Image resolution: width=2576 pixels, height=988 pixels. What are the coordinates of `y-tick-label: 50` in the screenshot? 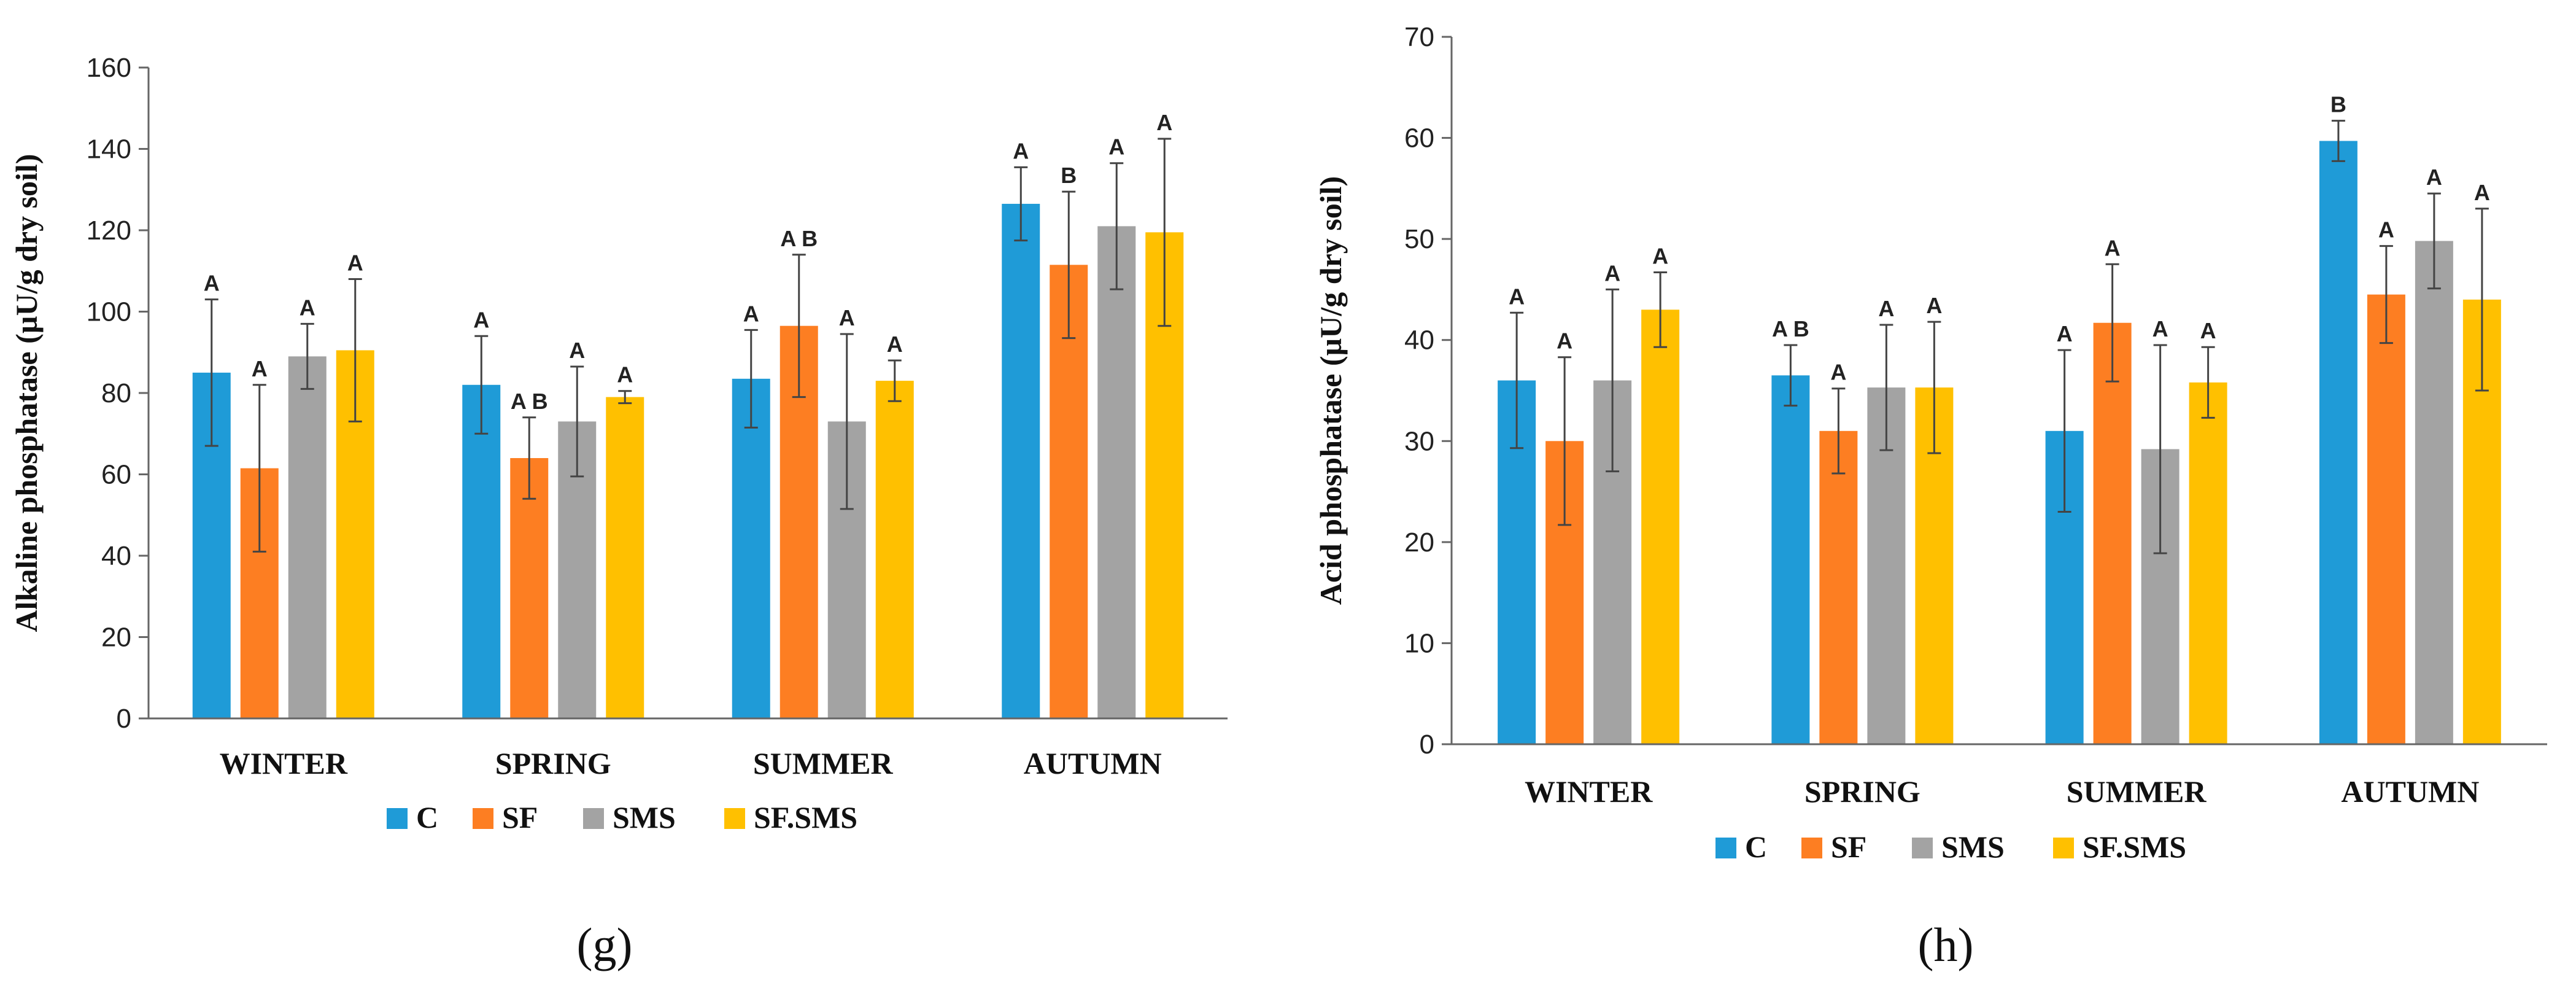 It's located at (1419, 239).